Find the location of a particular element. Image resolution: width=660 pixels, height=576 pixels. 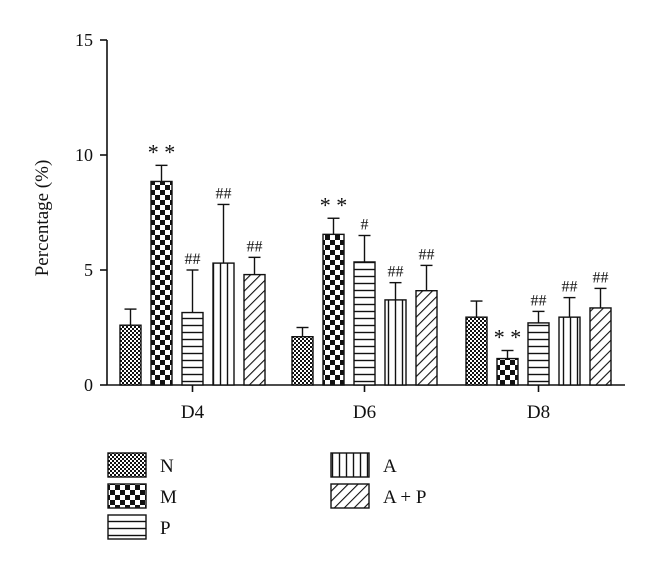

legend-label: N is located at coordinates (167, 466).